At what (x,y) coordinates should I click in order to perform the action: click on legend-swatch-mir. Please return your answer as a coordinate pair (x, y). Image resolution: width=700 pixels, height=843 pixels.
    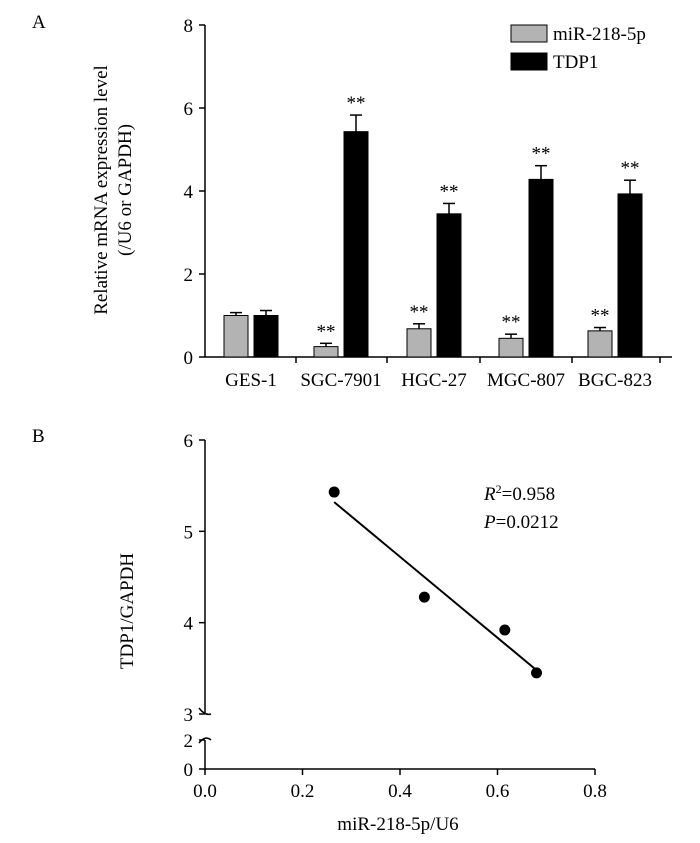
    Looking at the image, I should click on (529, 33).